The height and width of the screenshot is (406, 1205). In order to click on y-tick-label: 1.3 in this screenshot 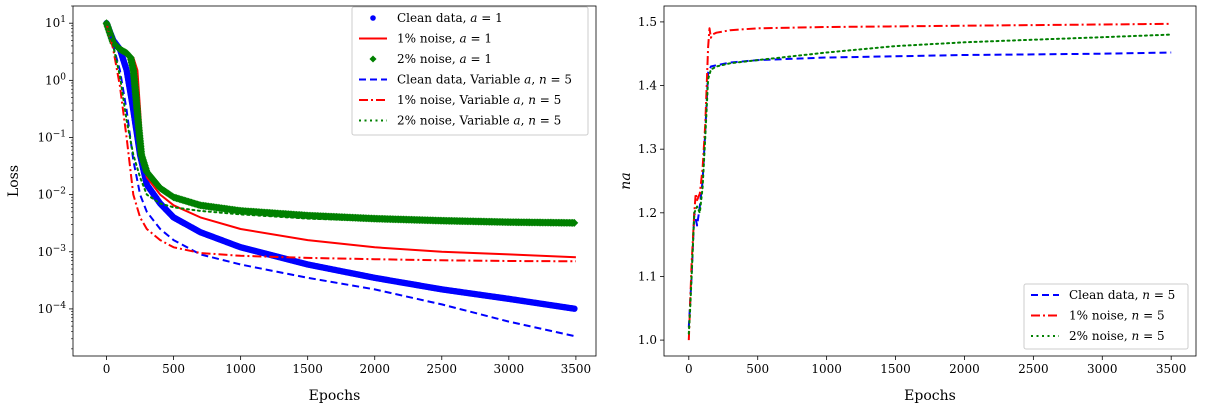, I will do `click(647, 149)`.